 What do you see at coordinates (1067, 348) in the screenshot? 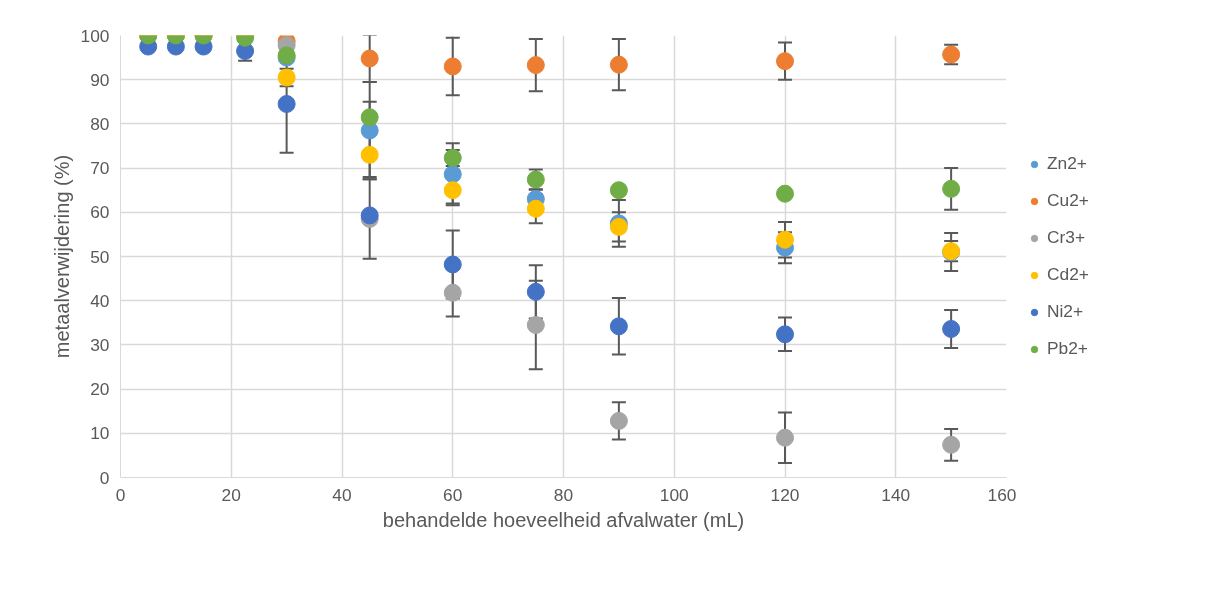
I see `legend-label: Pb2+` at bounding box center [1067, 348].